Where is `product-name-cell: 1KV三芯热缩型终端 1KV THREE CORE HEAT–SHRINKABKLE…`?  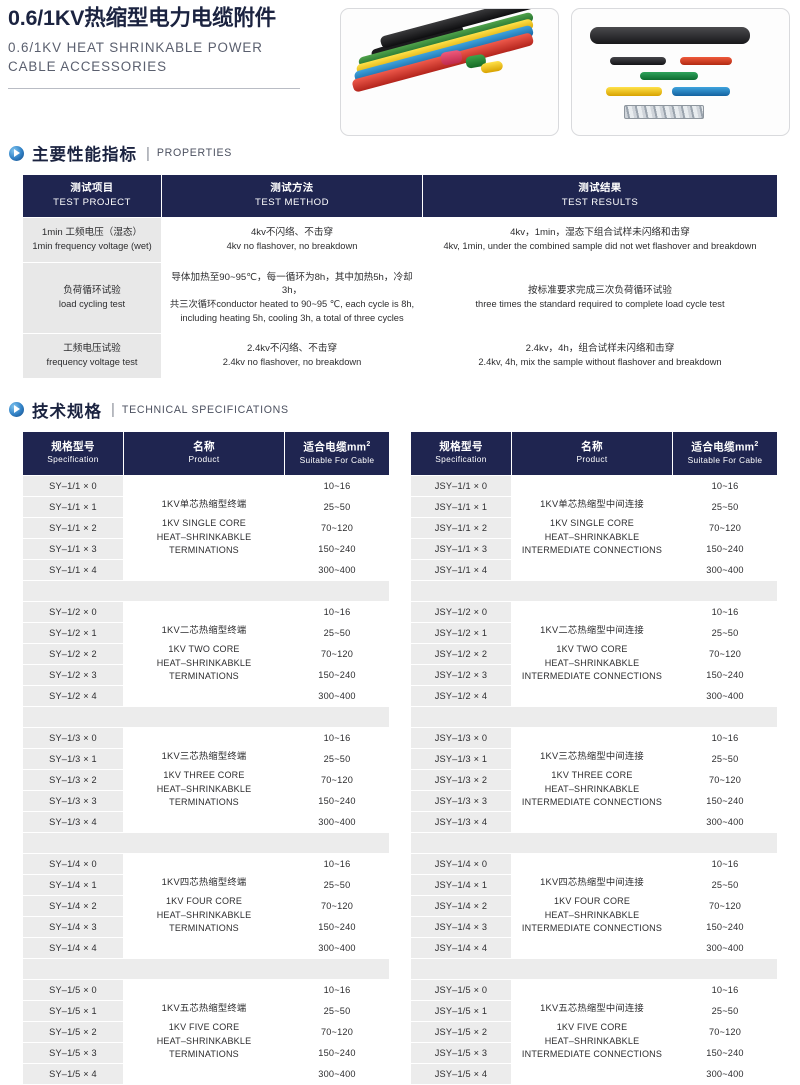 product-name-cell: 1KV三芯热缩型终端 1KV THREE CORE HEAT–SHRINKABKLE… is located at coordinates (204, 779).